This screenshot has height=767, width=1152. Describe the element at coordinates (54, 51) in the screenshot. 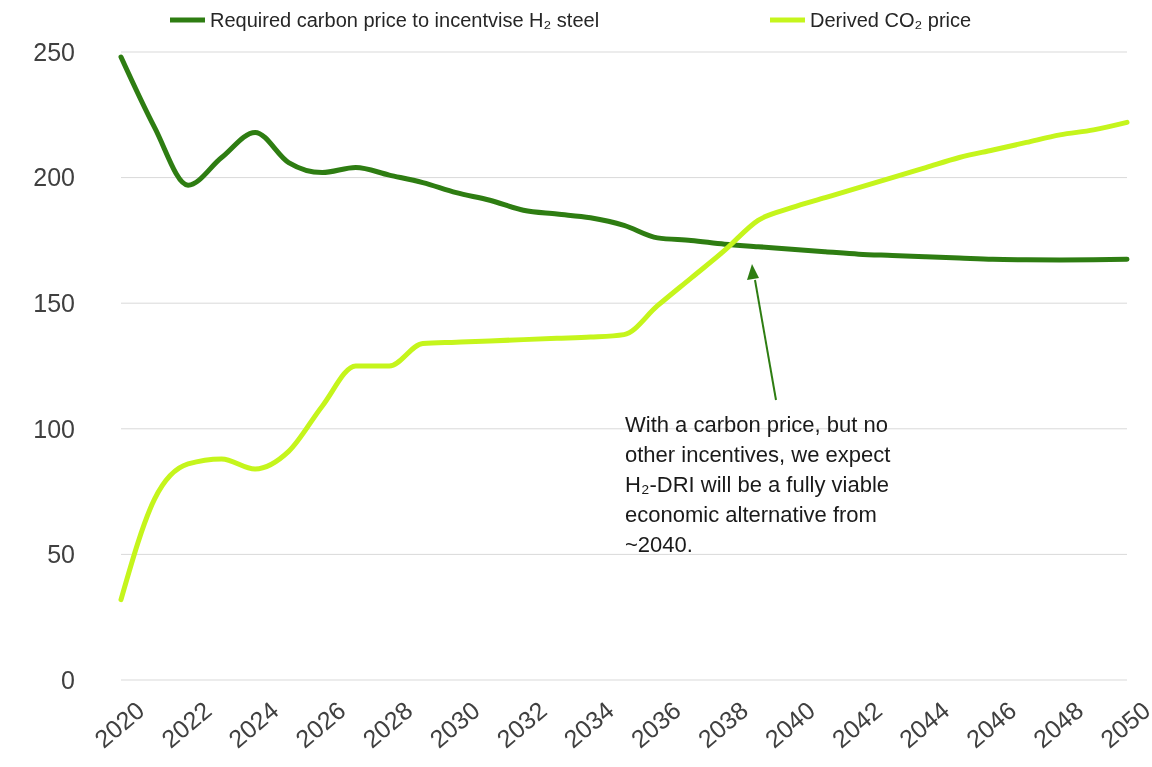

I see `y-tick-label: 250` at that location.